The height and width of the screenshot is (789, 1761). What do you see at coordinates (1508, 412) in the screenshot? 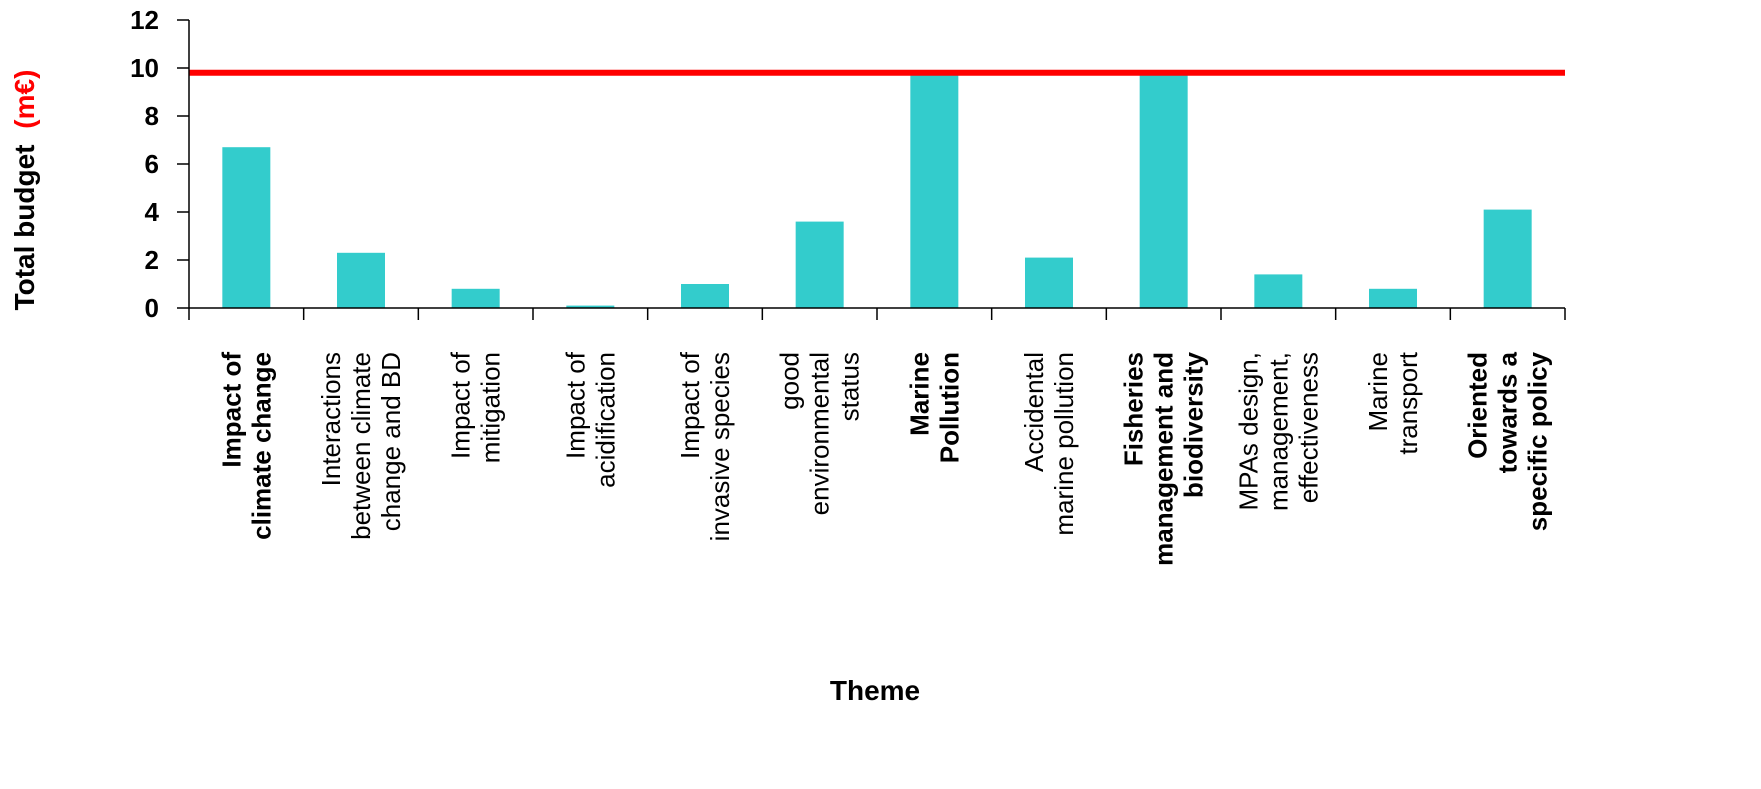
I see `category-label-line: towards a` at bounding box center [1508, 412].